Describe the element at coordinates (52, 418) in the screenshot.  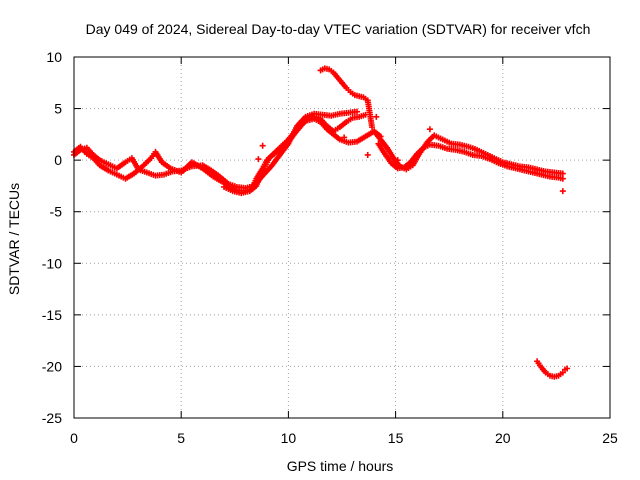
I see `y-tick-label: -25` at that location.